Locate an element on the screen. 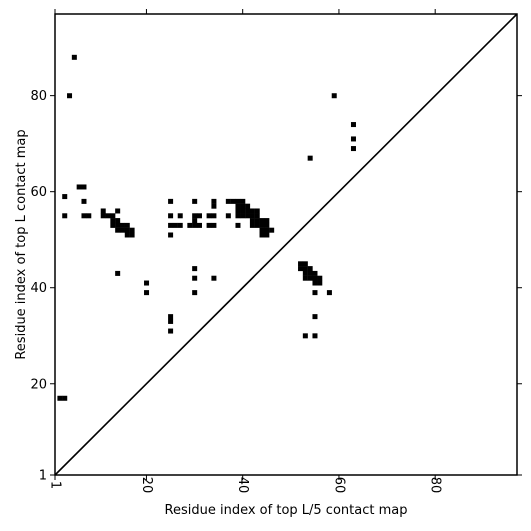 The image size is (531, 531). y-axis-label: Residue index of top L contact map is located at coordinates (21, 244).